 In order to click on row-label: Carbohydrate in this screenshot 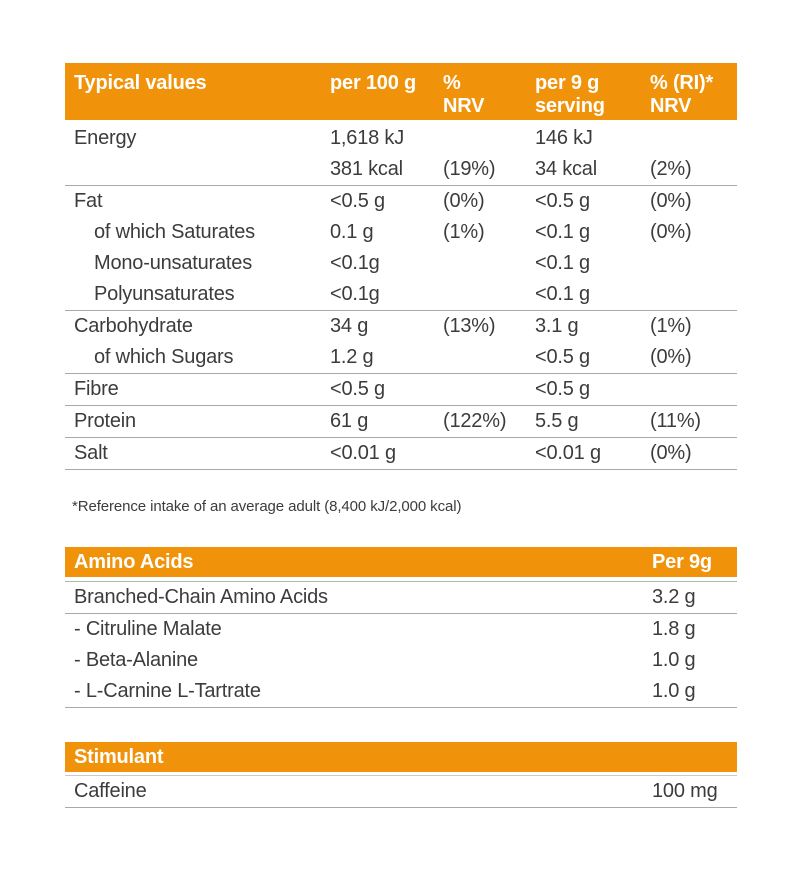, I will do `click(133, 326)`.